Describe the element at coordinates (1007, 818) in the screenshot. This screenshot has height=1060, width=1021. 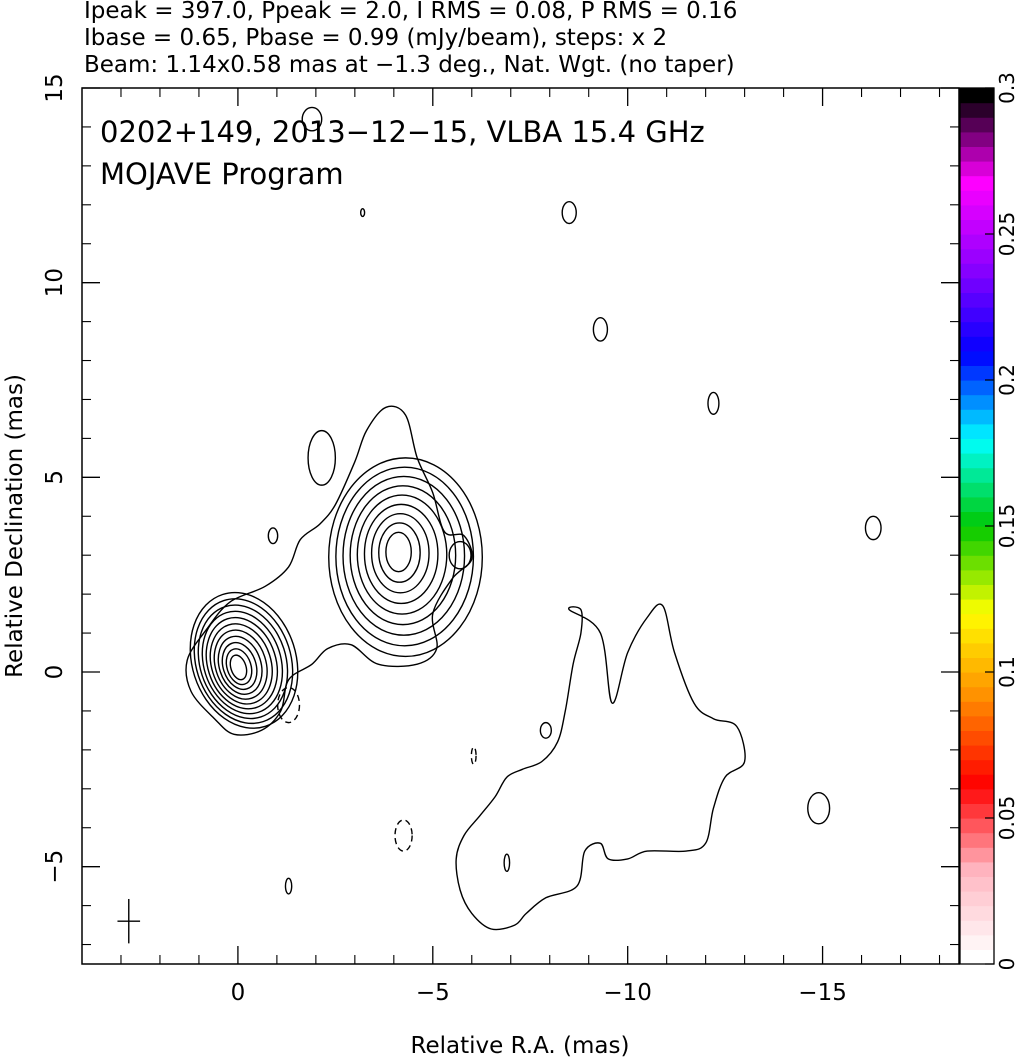
I see `colorbar-tick-label: 0.05` at that location.